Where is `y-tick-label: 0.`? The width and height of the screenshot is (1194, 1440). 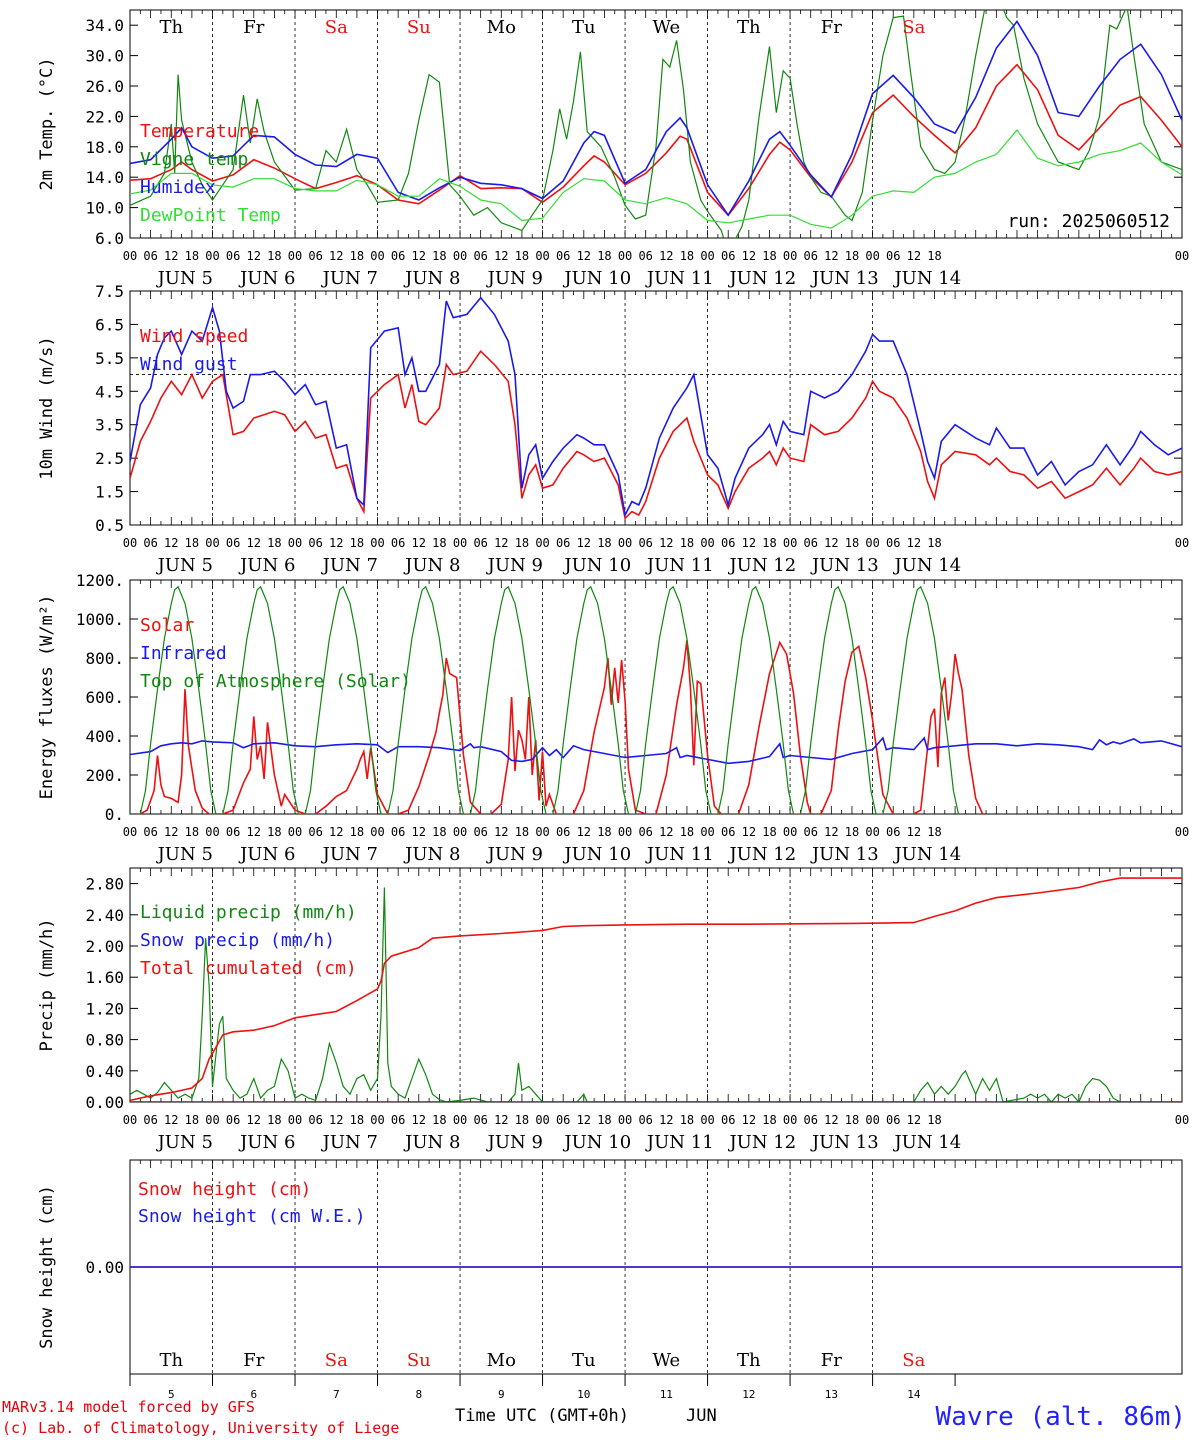 y-tick-label: 0. is located at coordinates (114, 814).